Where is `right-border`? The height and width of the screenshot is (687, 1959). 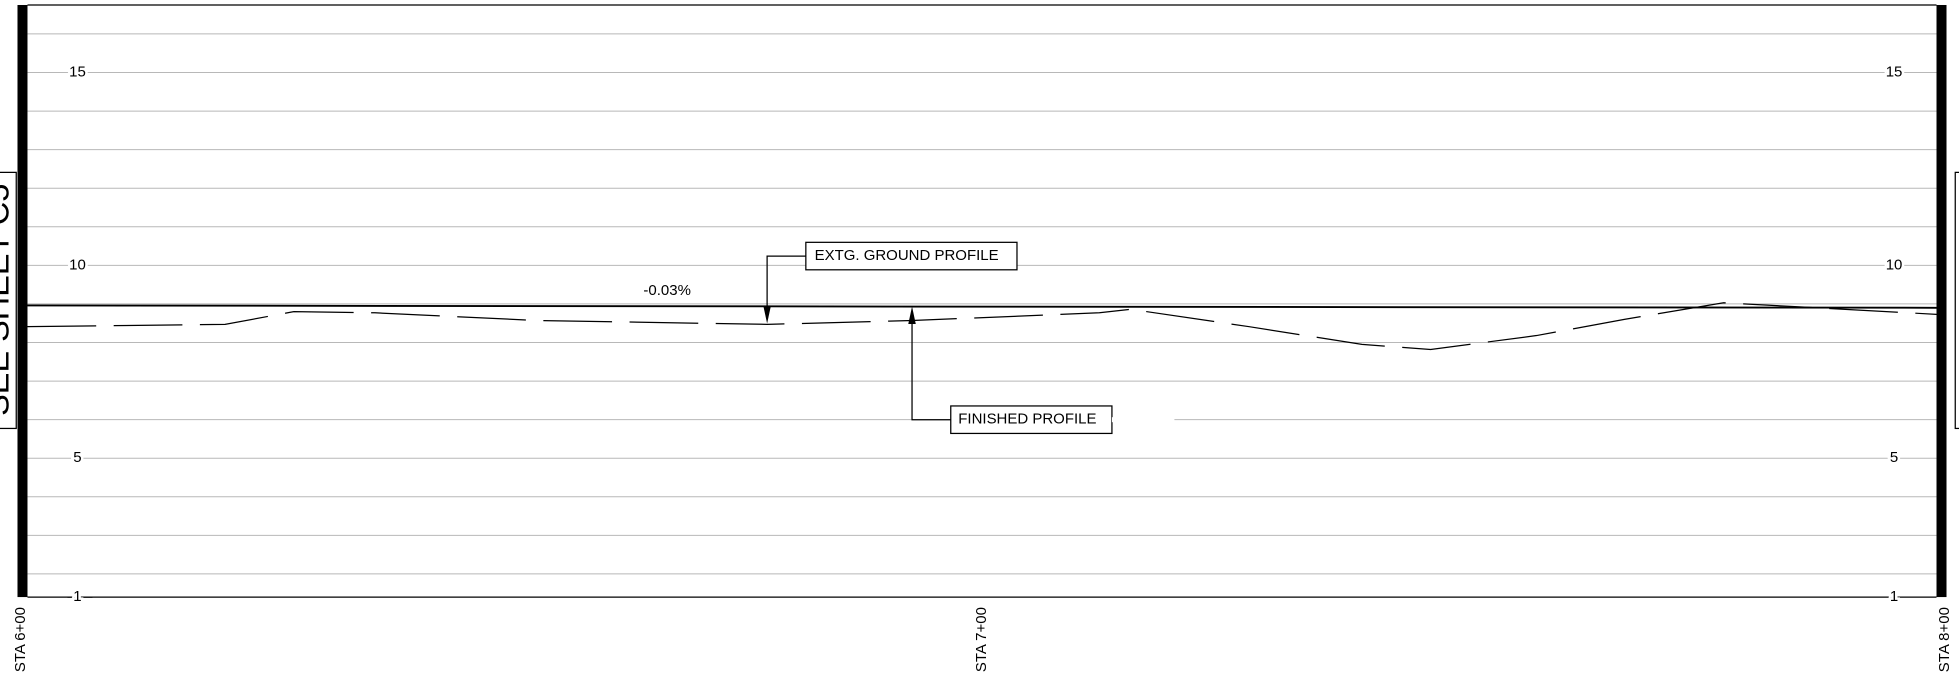 right-border is located at coordinates (1941, 301).